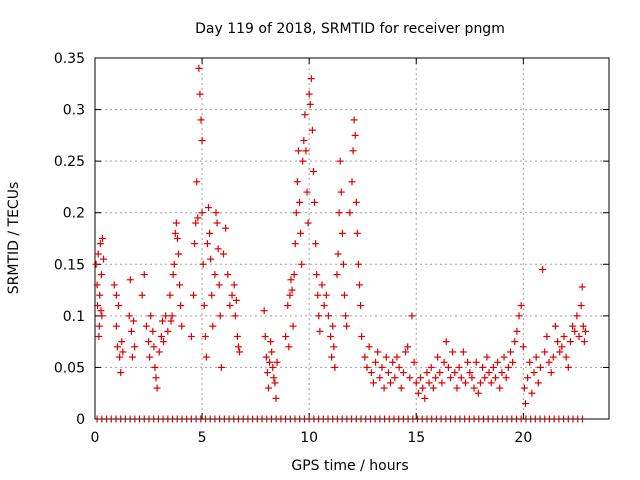 This screenshot has height=480, width=640. What do you see at coordinates (349, 466) in the screenshot?
I see `x-axis-label: GPS time / hours` at bounding box center [349, 466].